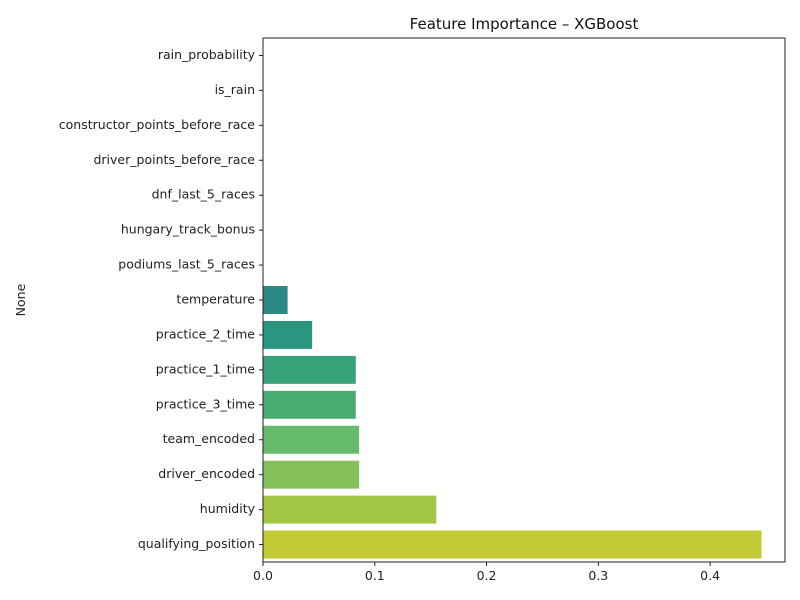 This screenshot has height=600, width=800. Describe the element at coordinates (215, 299) in the screenshot. I see `category-label: temperature` at that location.